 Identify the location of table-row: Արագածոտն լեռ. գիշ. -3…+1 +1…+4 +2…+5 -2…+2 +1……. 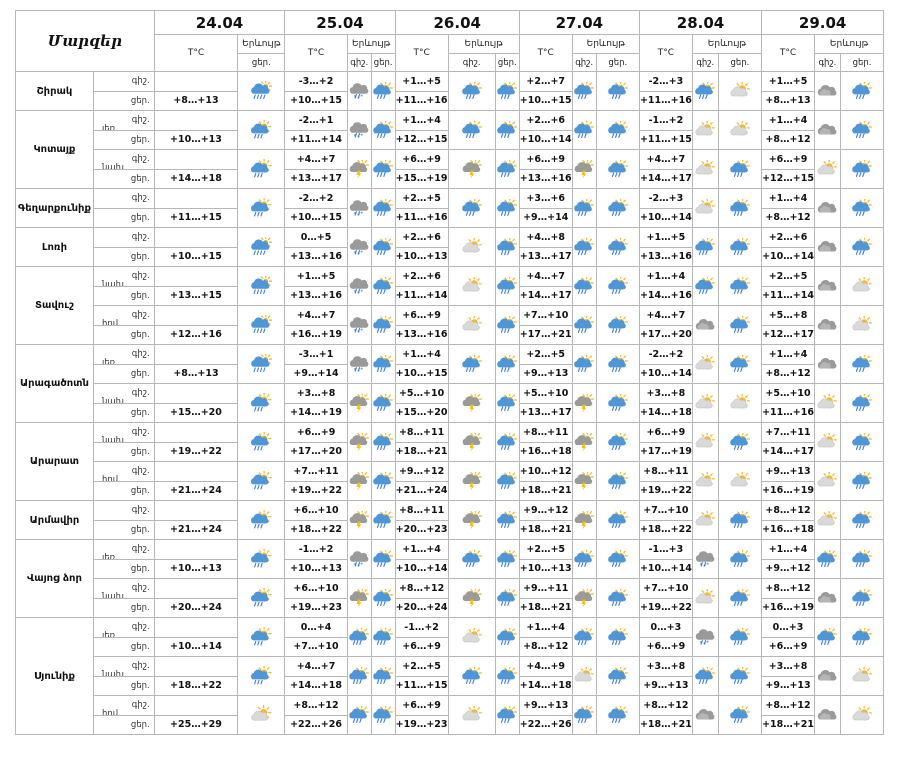
(464, 383).